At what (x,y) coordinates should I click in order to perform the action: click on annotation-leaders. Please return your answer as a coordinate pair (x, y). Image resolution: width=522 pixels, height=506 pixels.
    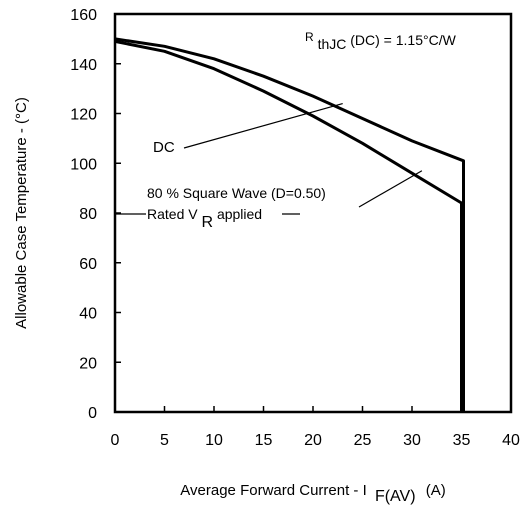
    Looking at the image, I should click on (269, 158).